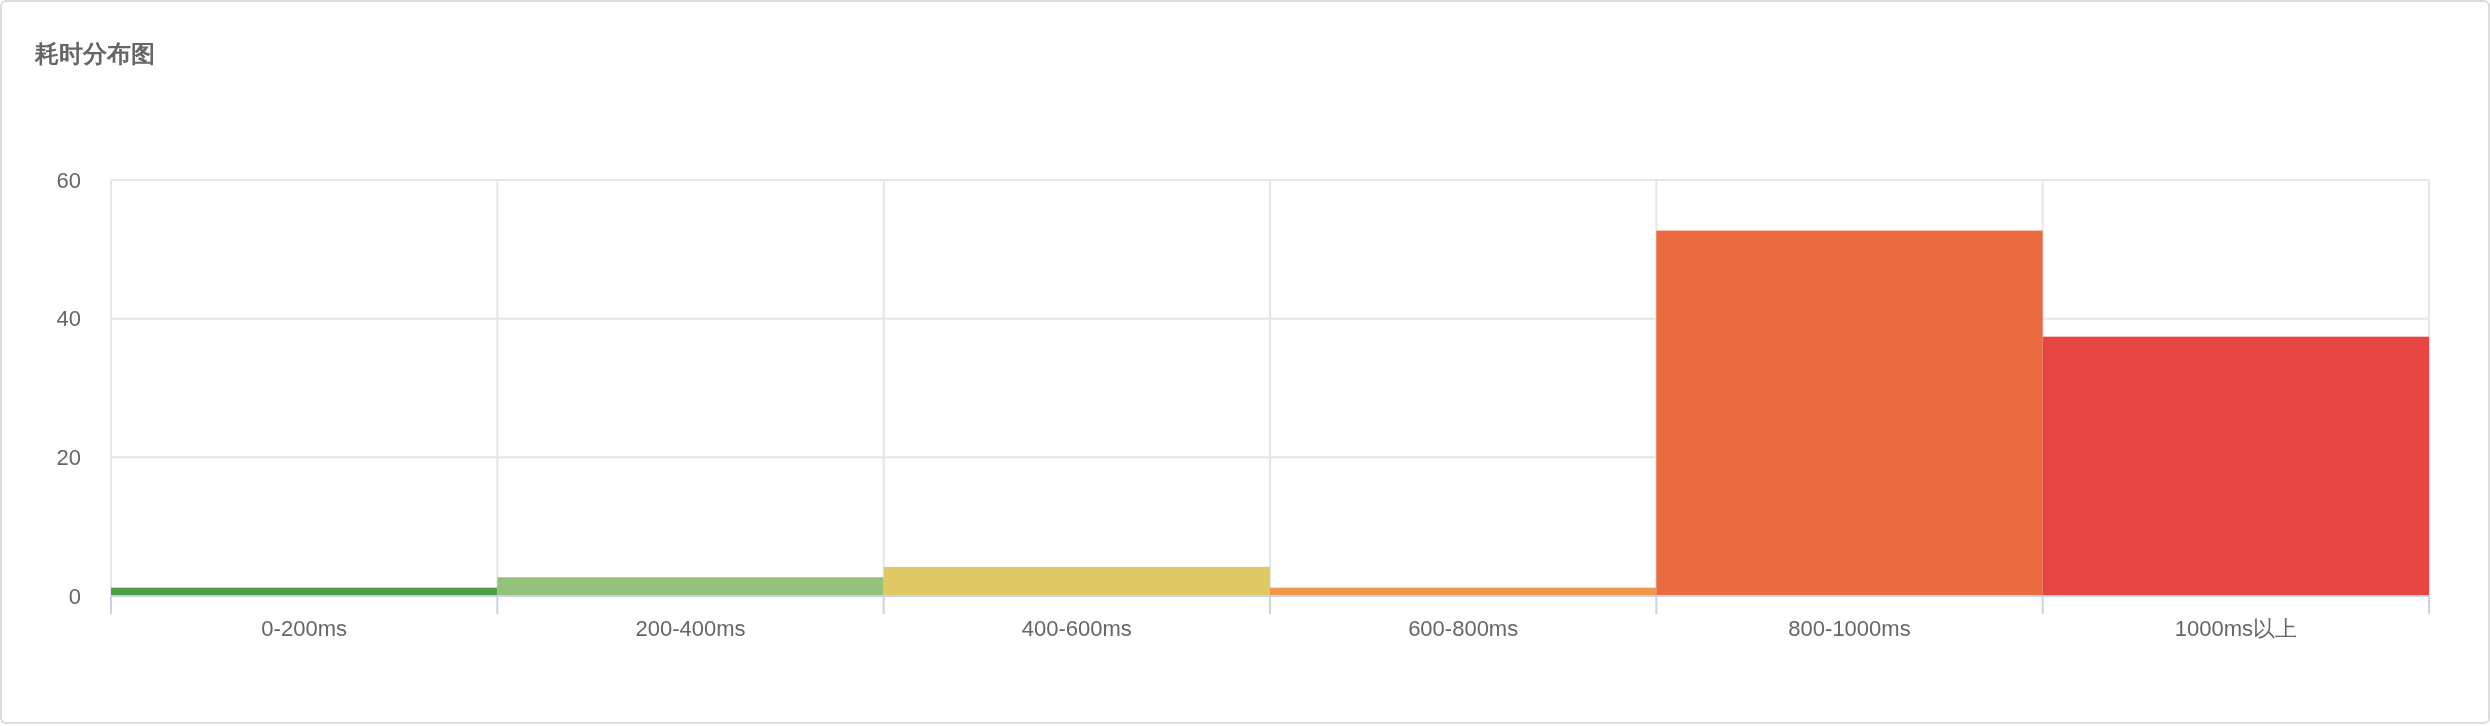 Image resolution: width=2490 pixels, height=726 pixels. I want to click on chart-title: 耗时分布图, so click(94, 53).